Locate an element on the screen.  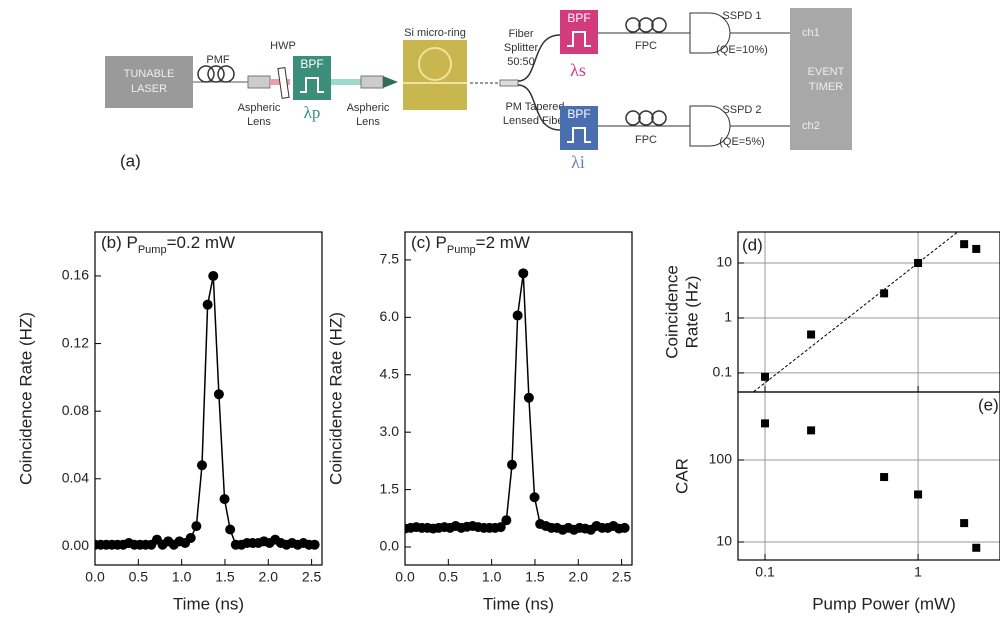
pmf-label: PMF is located at coordinates (218, 60).